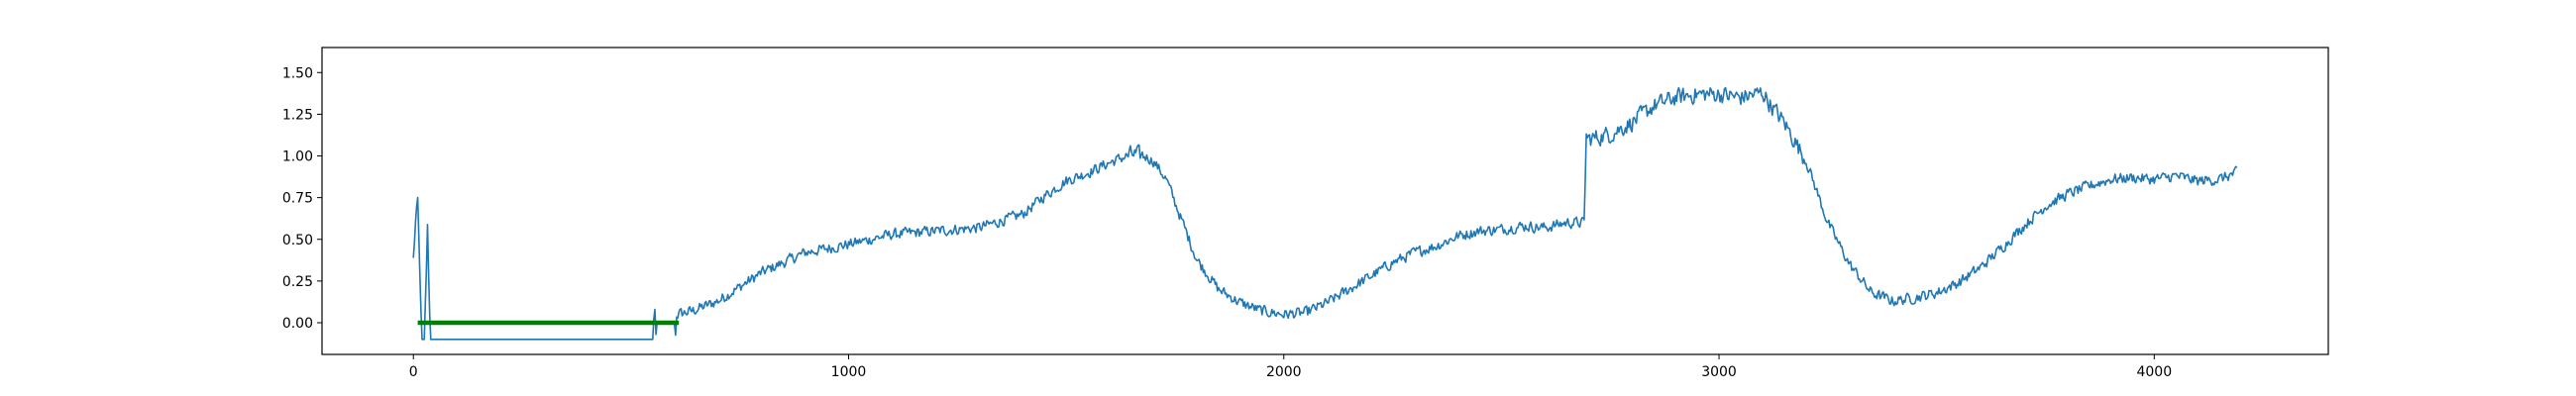  I want to click on y-tick-label: 0.00, so click(297, 324).